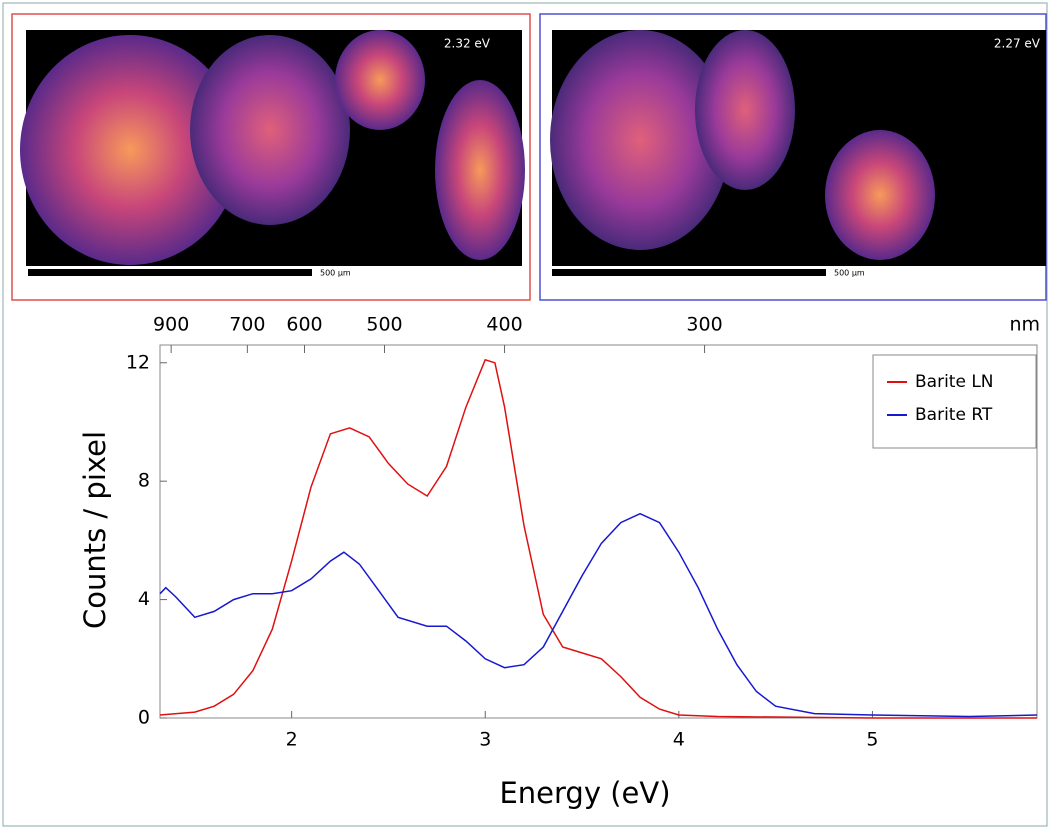  I want to click on y-tick-label: 4, so click(144, 599).